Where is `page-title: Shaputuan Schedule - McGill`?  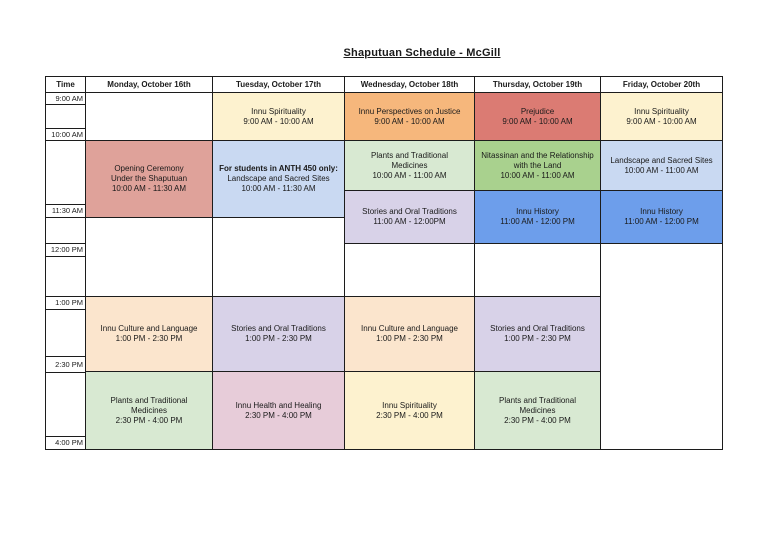 page-title: Shaputuan Schedule - McGill is located at coordinates (422, 53).